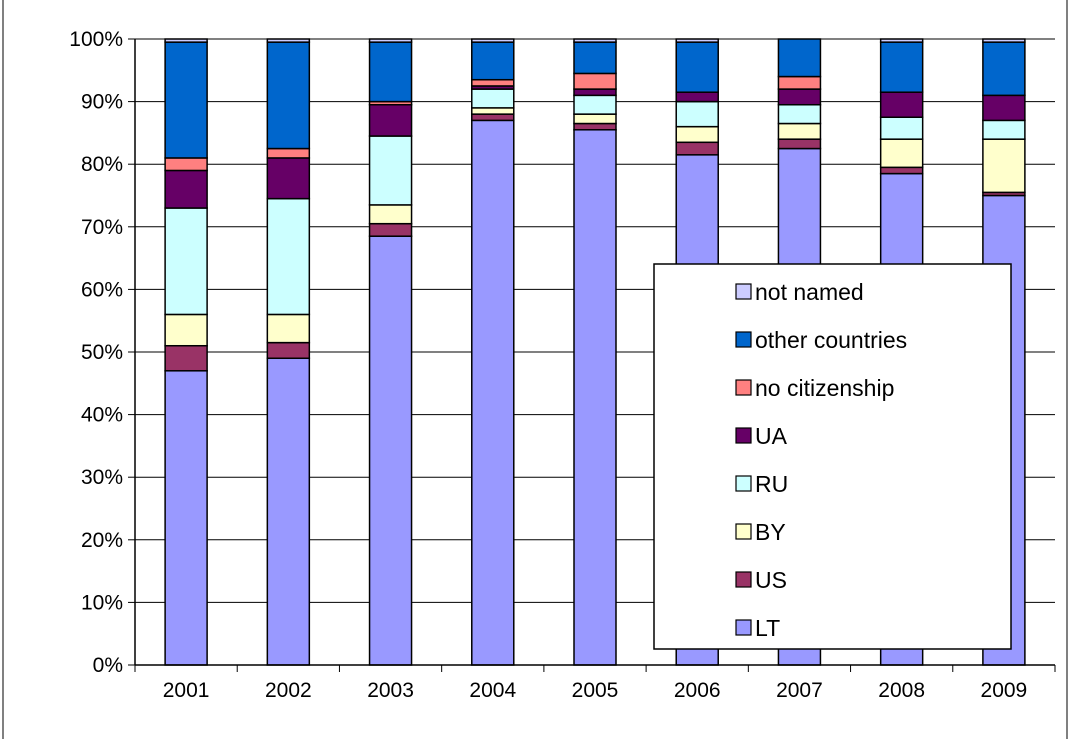 This screenshot has width=1070, height=744. What do you see at coordinates (102, 477) in the screenshot?
I see `y-tick-label: 30%` at bounding box center [102, 477].